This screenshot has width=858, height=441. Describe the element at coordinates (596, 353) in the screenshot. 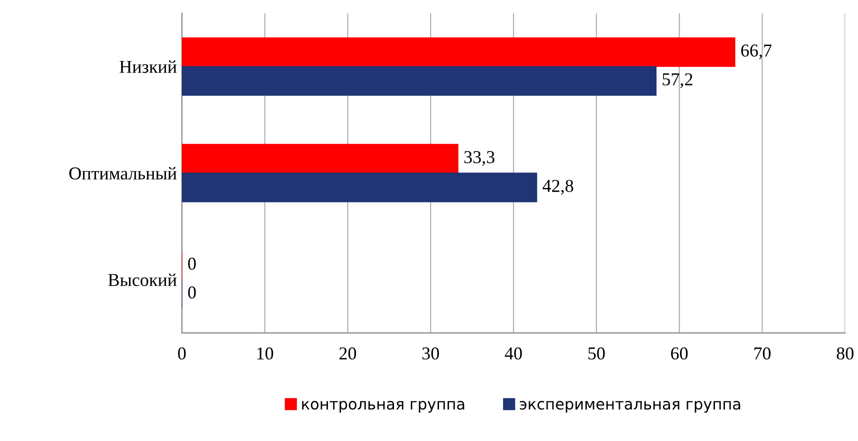

I see `x-tick-label: 50` at that location.